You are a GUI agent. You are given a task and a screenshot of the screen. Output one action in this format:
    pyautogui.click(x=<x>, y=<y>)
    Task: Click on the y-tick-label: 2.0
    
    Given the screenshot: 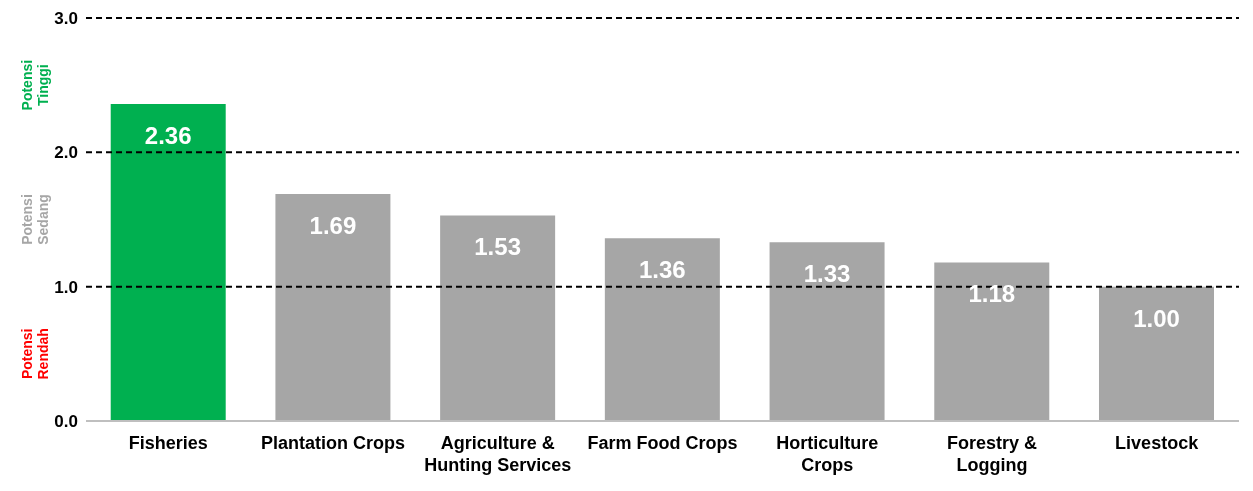 What is the action you would take?
    pyautogui.click(x=66, y=153)
    